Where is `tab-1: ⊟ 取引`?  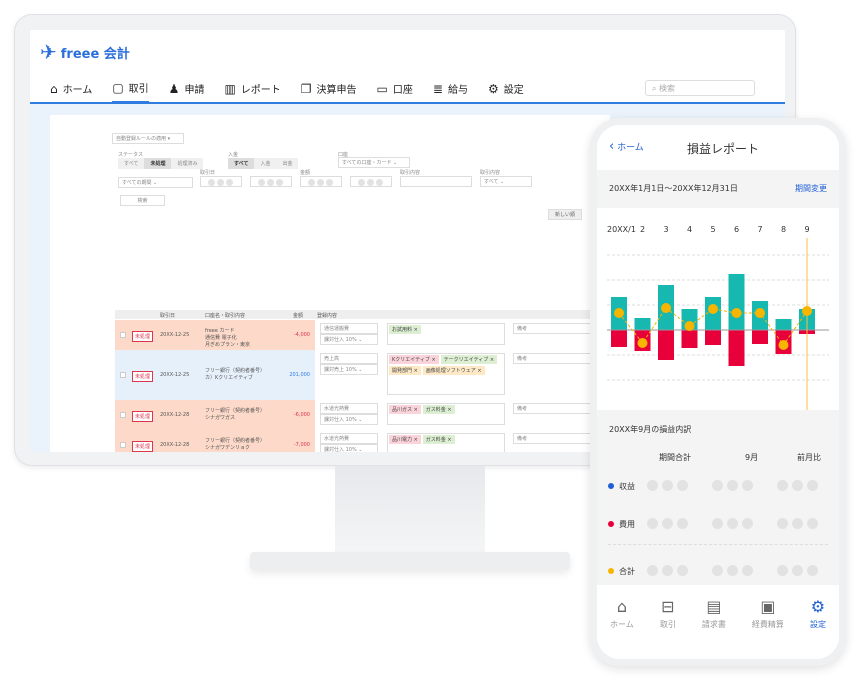
tab-1: ⊟ 取引 is located at coordinates (667, 613).